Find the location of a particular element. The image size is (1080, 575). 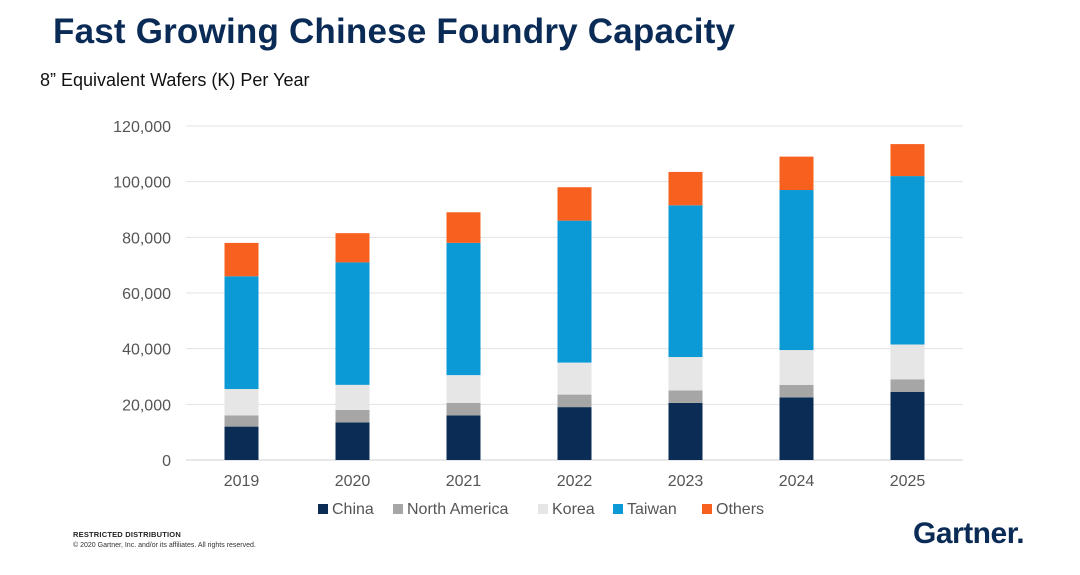

y-tick-label: 40,000 is located at coordinates (146, 350).